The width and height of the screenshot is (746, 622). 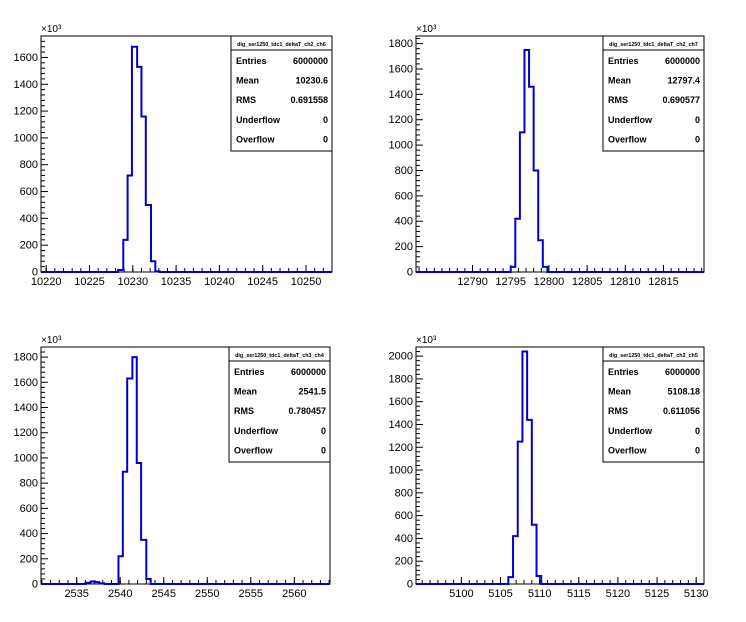 What do you see at coordinates (207, 594) in the screenshot?
I see `x-tick-label: 2550` at bounding box center [207, 594].